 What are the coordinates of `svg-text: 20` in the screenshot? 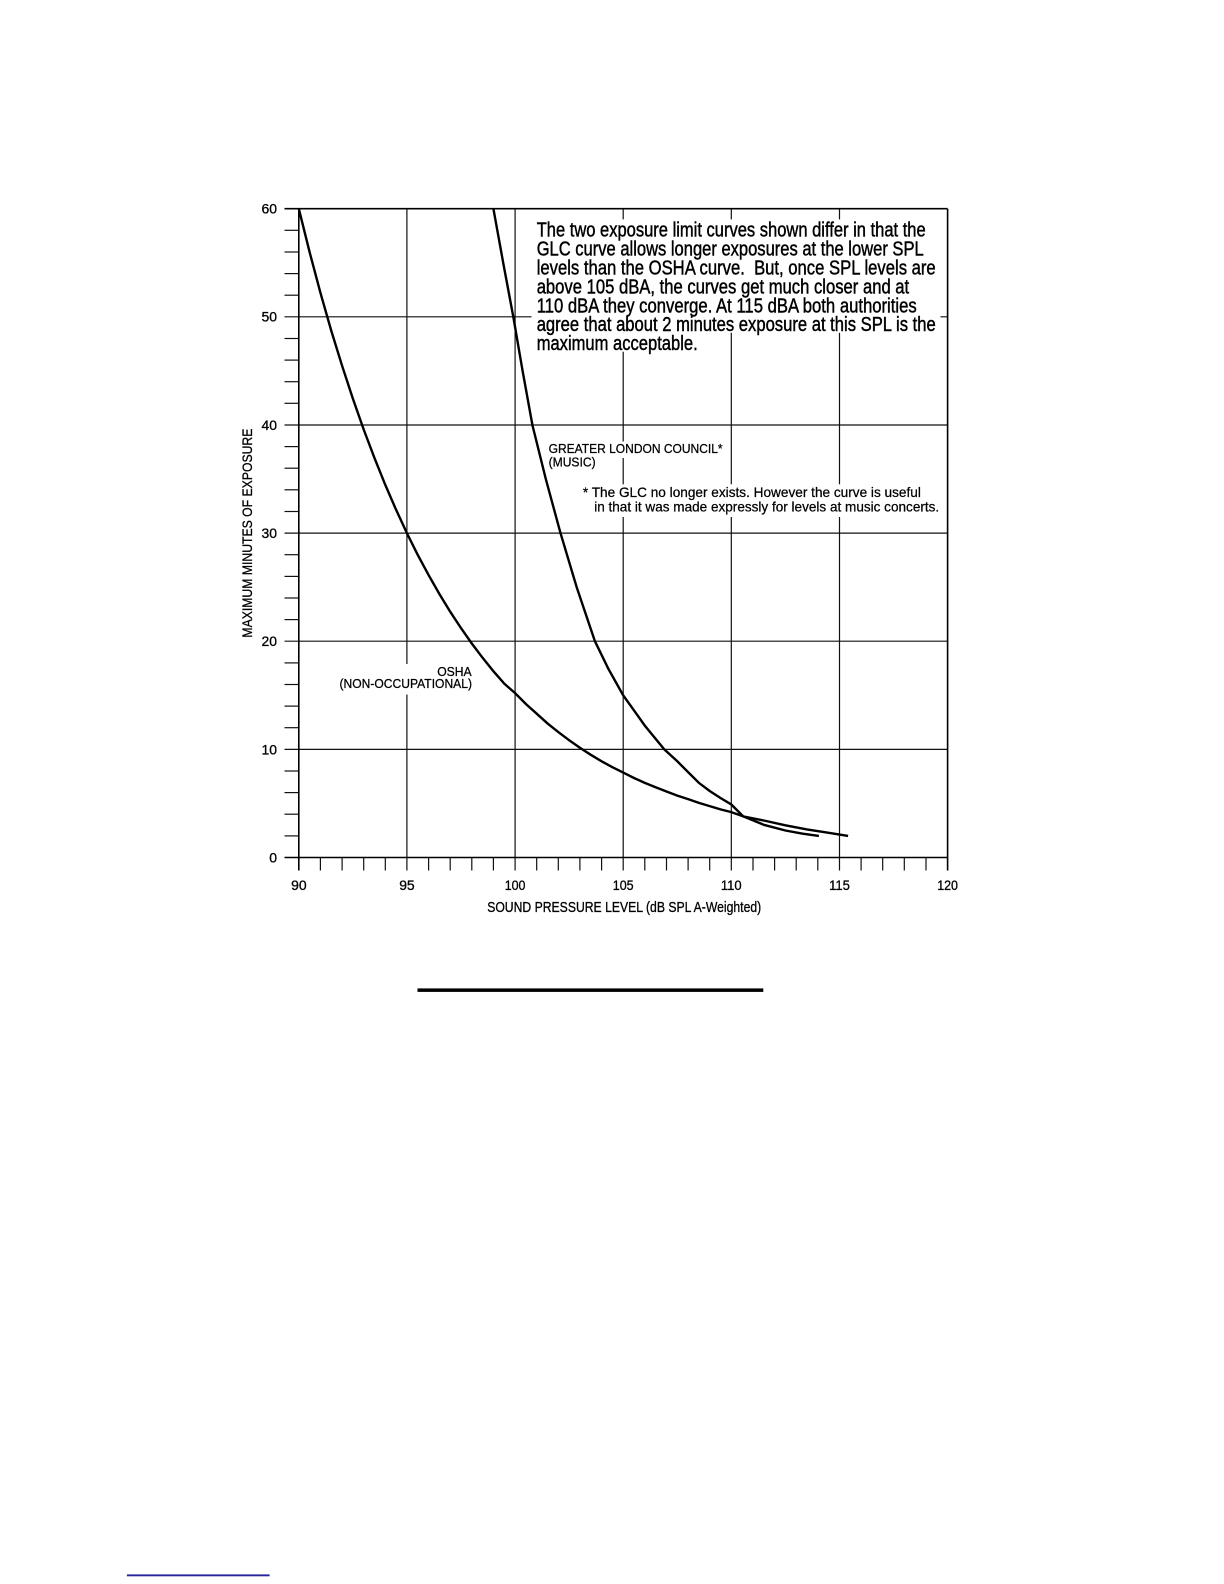 It's located at (270, 641).